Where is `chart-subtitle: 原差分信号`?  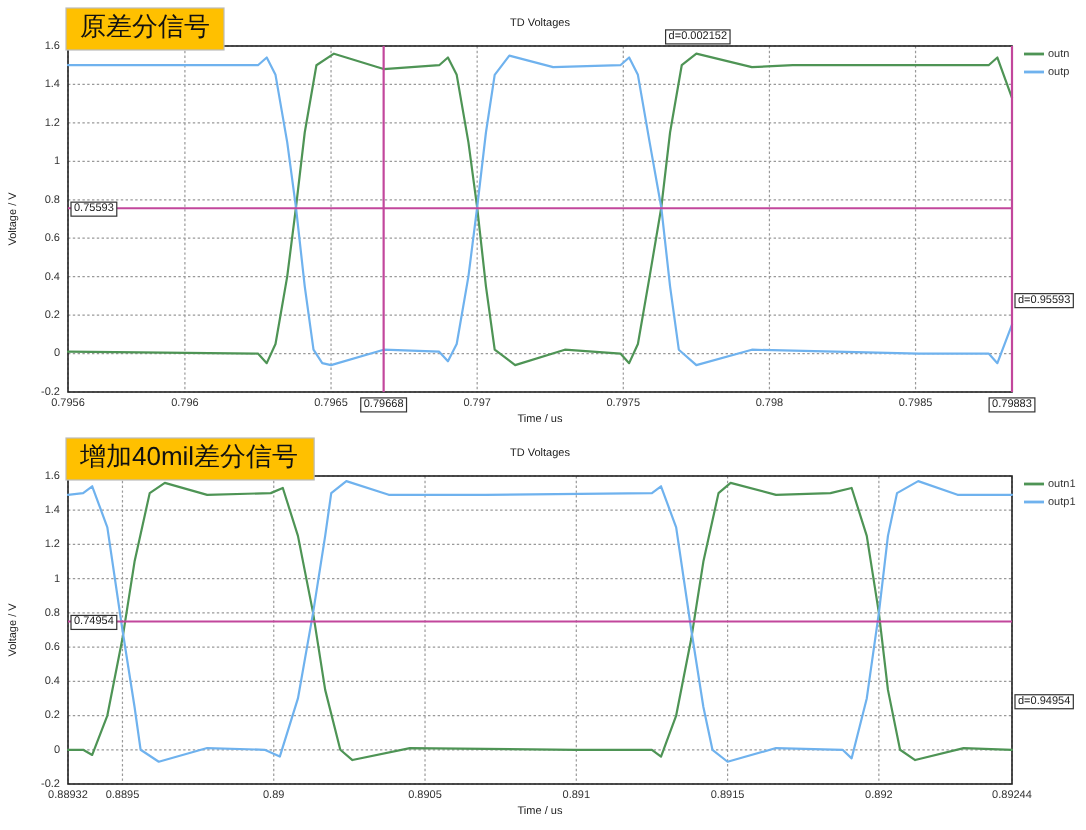 chart-subtitle: 原差分信号 is located at coordinates (145, 25).